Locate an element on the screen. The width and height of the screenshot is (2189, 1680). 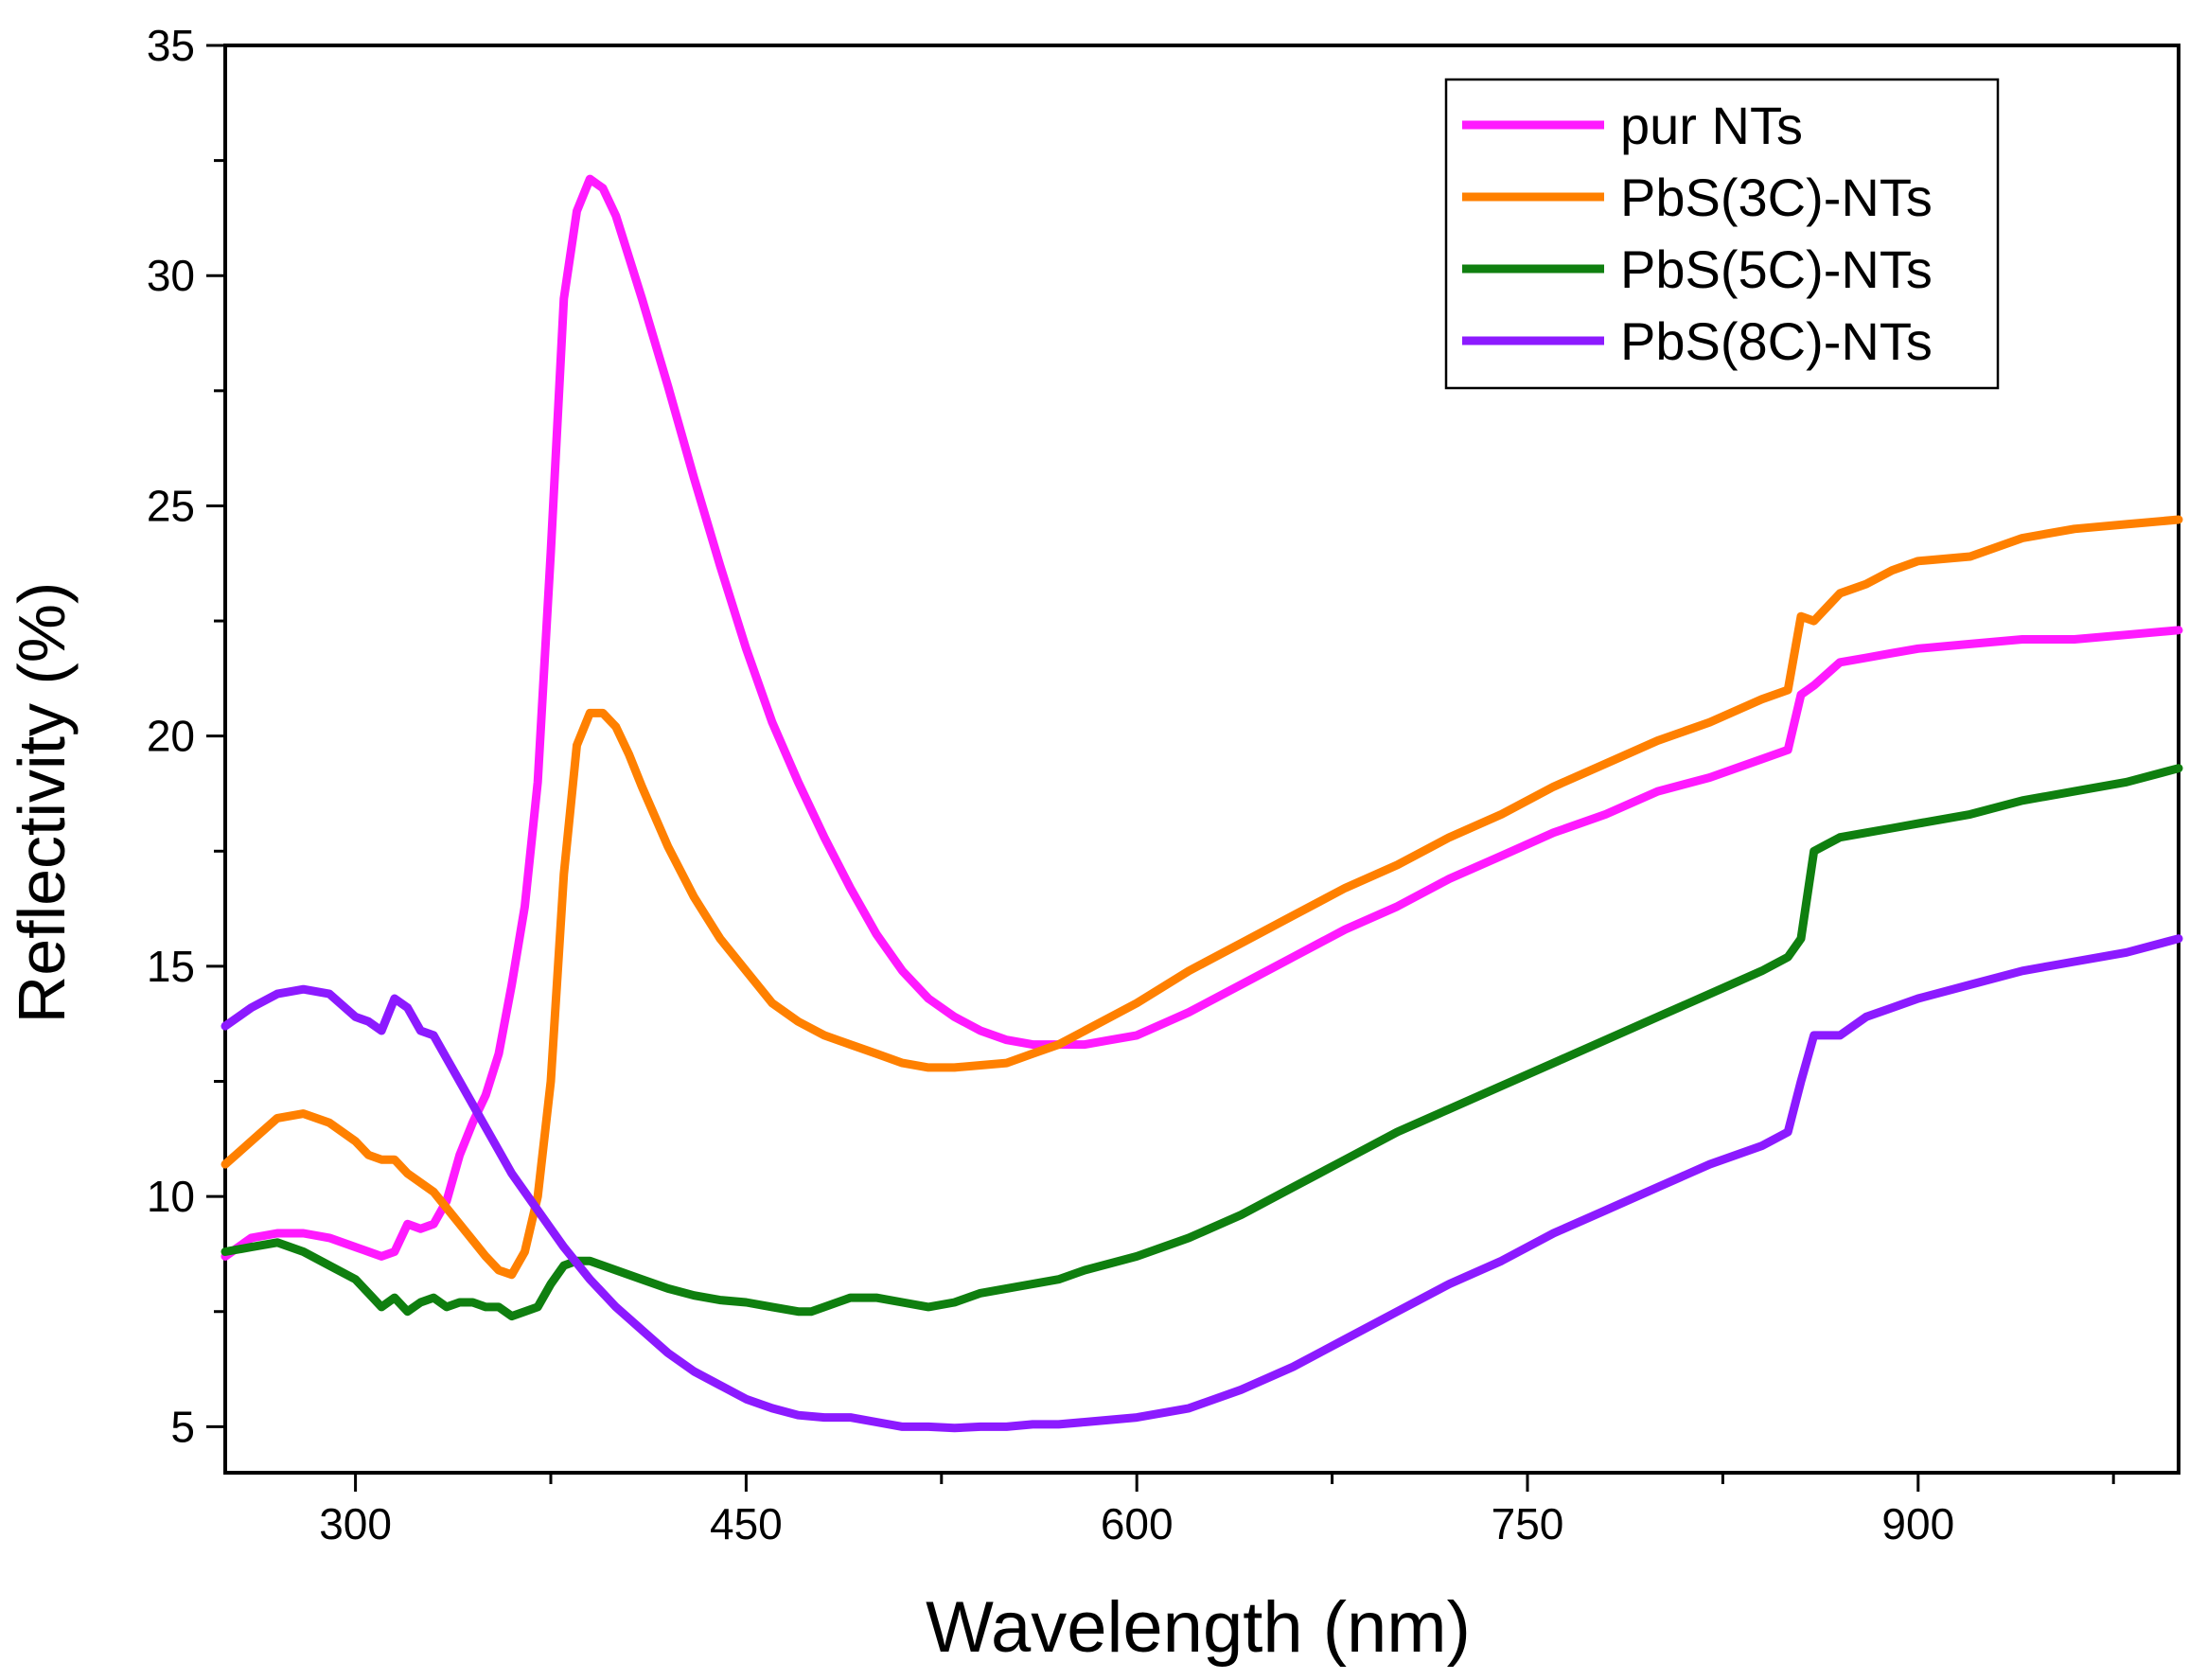
y-tick-label: 15 is located at coordinates (171, 966).